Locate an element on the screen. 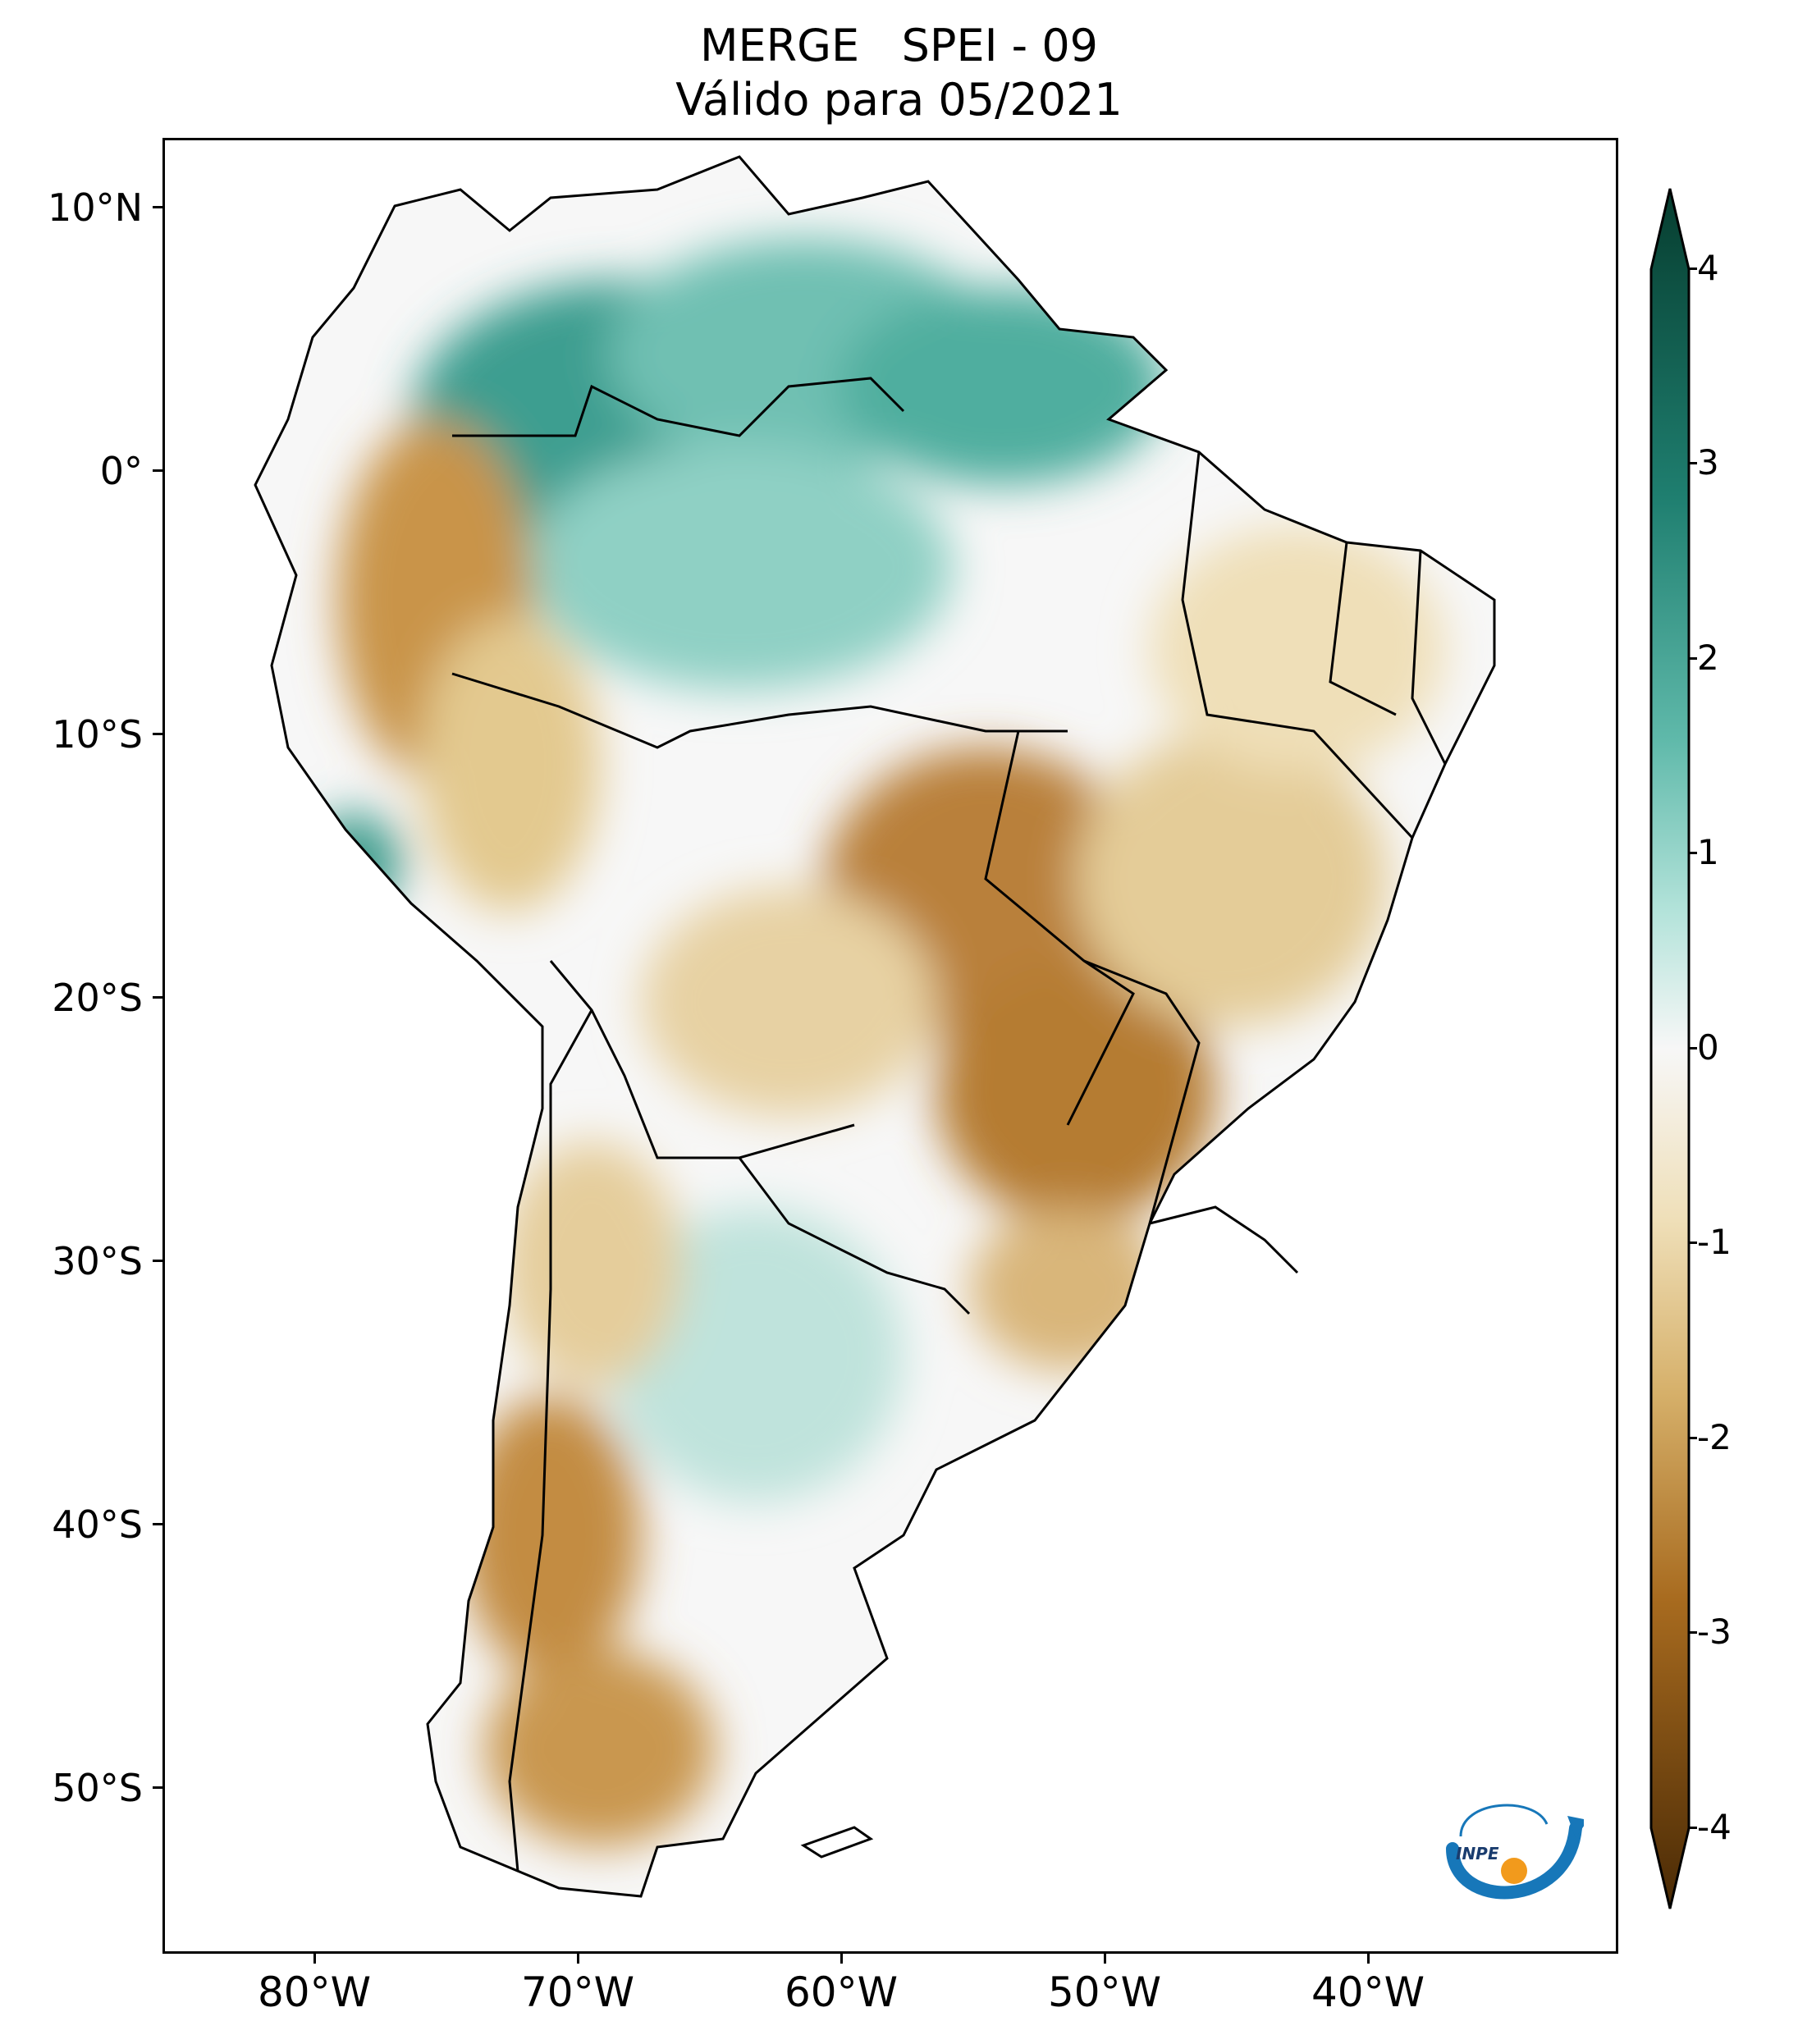 This screenshot has height=2044, width=1798. colorbar-label-3: 3 is located at coordinates (1708, 462).